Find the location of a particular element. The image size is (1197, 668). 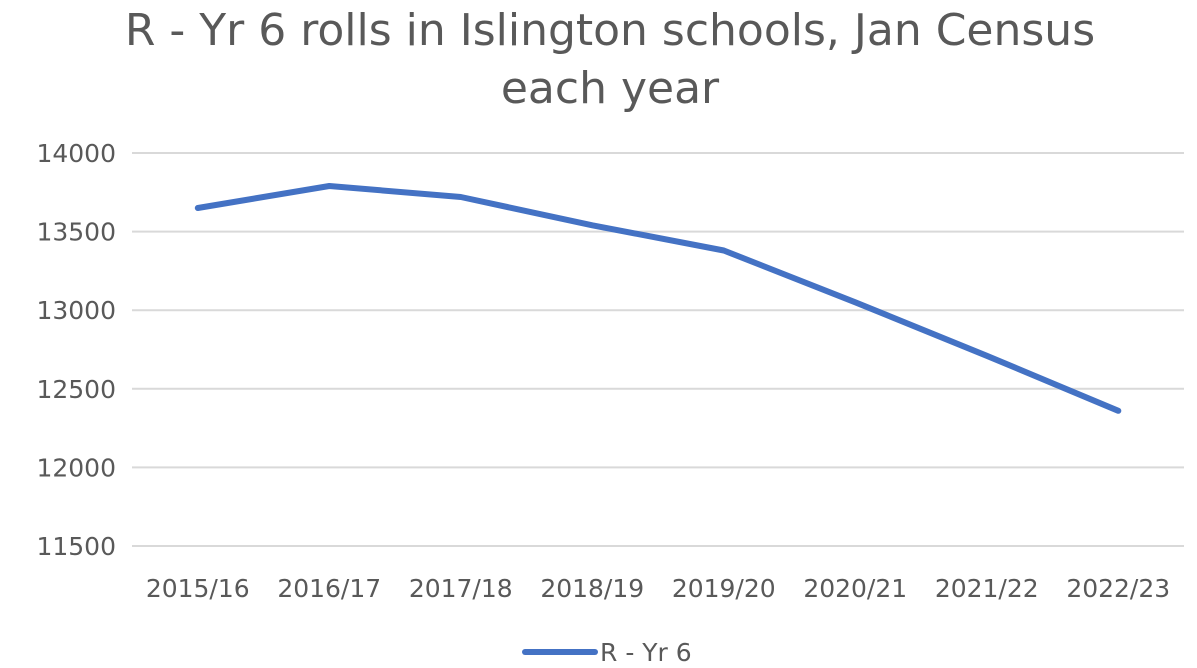

y-tick-label: 14000 is located at coordinates (76, 153).